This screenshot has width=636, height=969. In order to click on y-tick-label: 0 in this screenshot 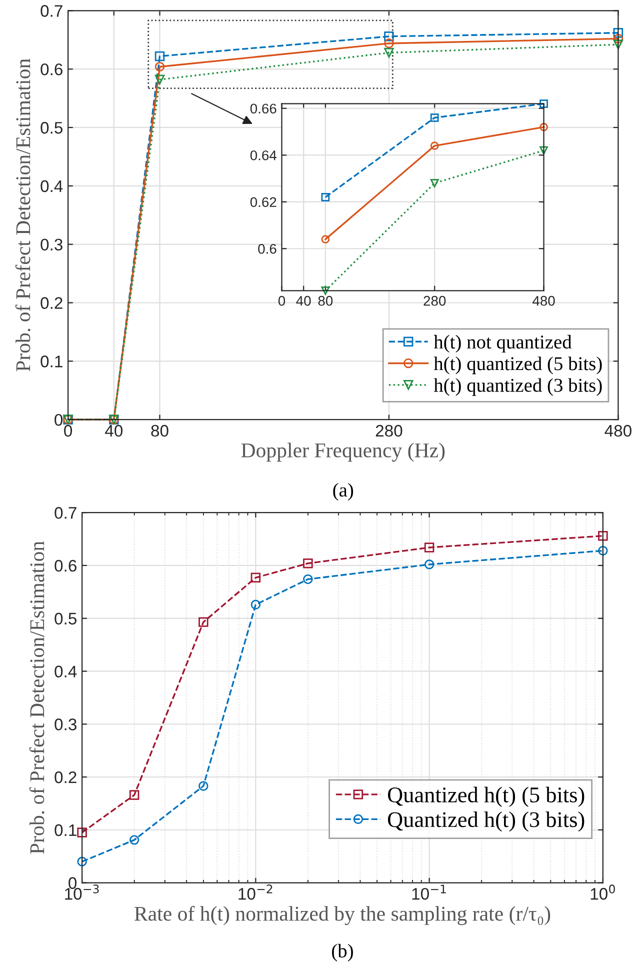, I will do `click(58, 420)`.